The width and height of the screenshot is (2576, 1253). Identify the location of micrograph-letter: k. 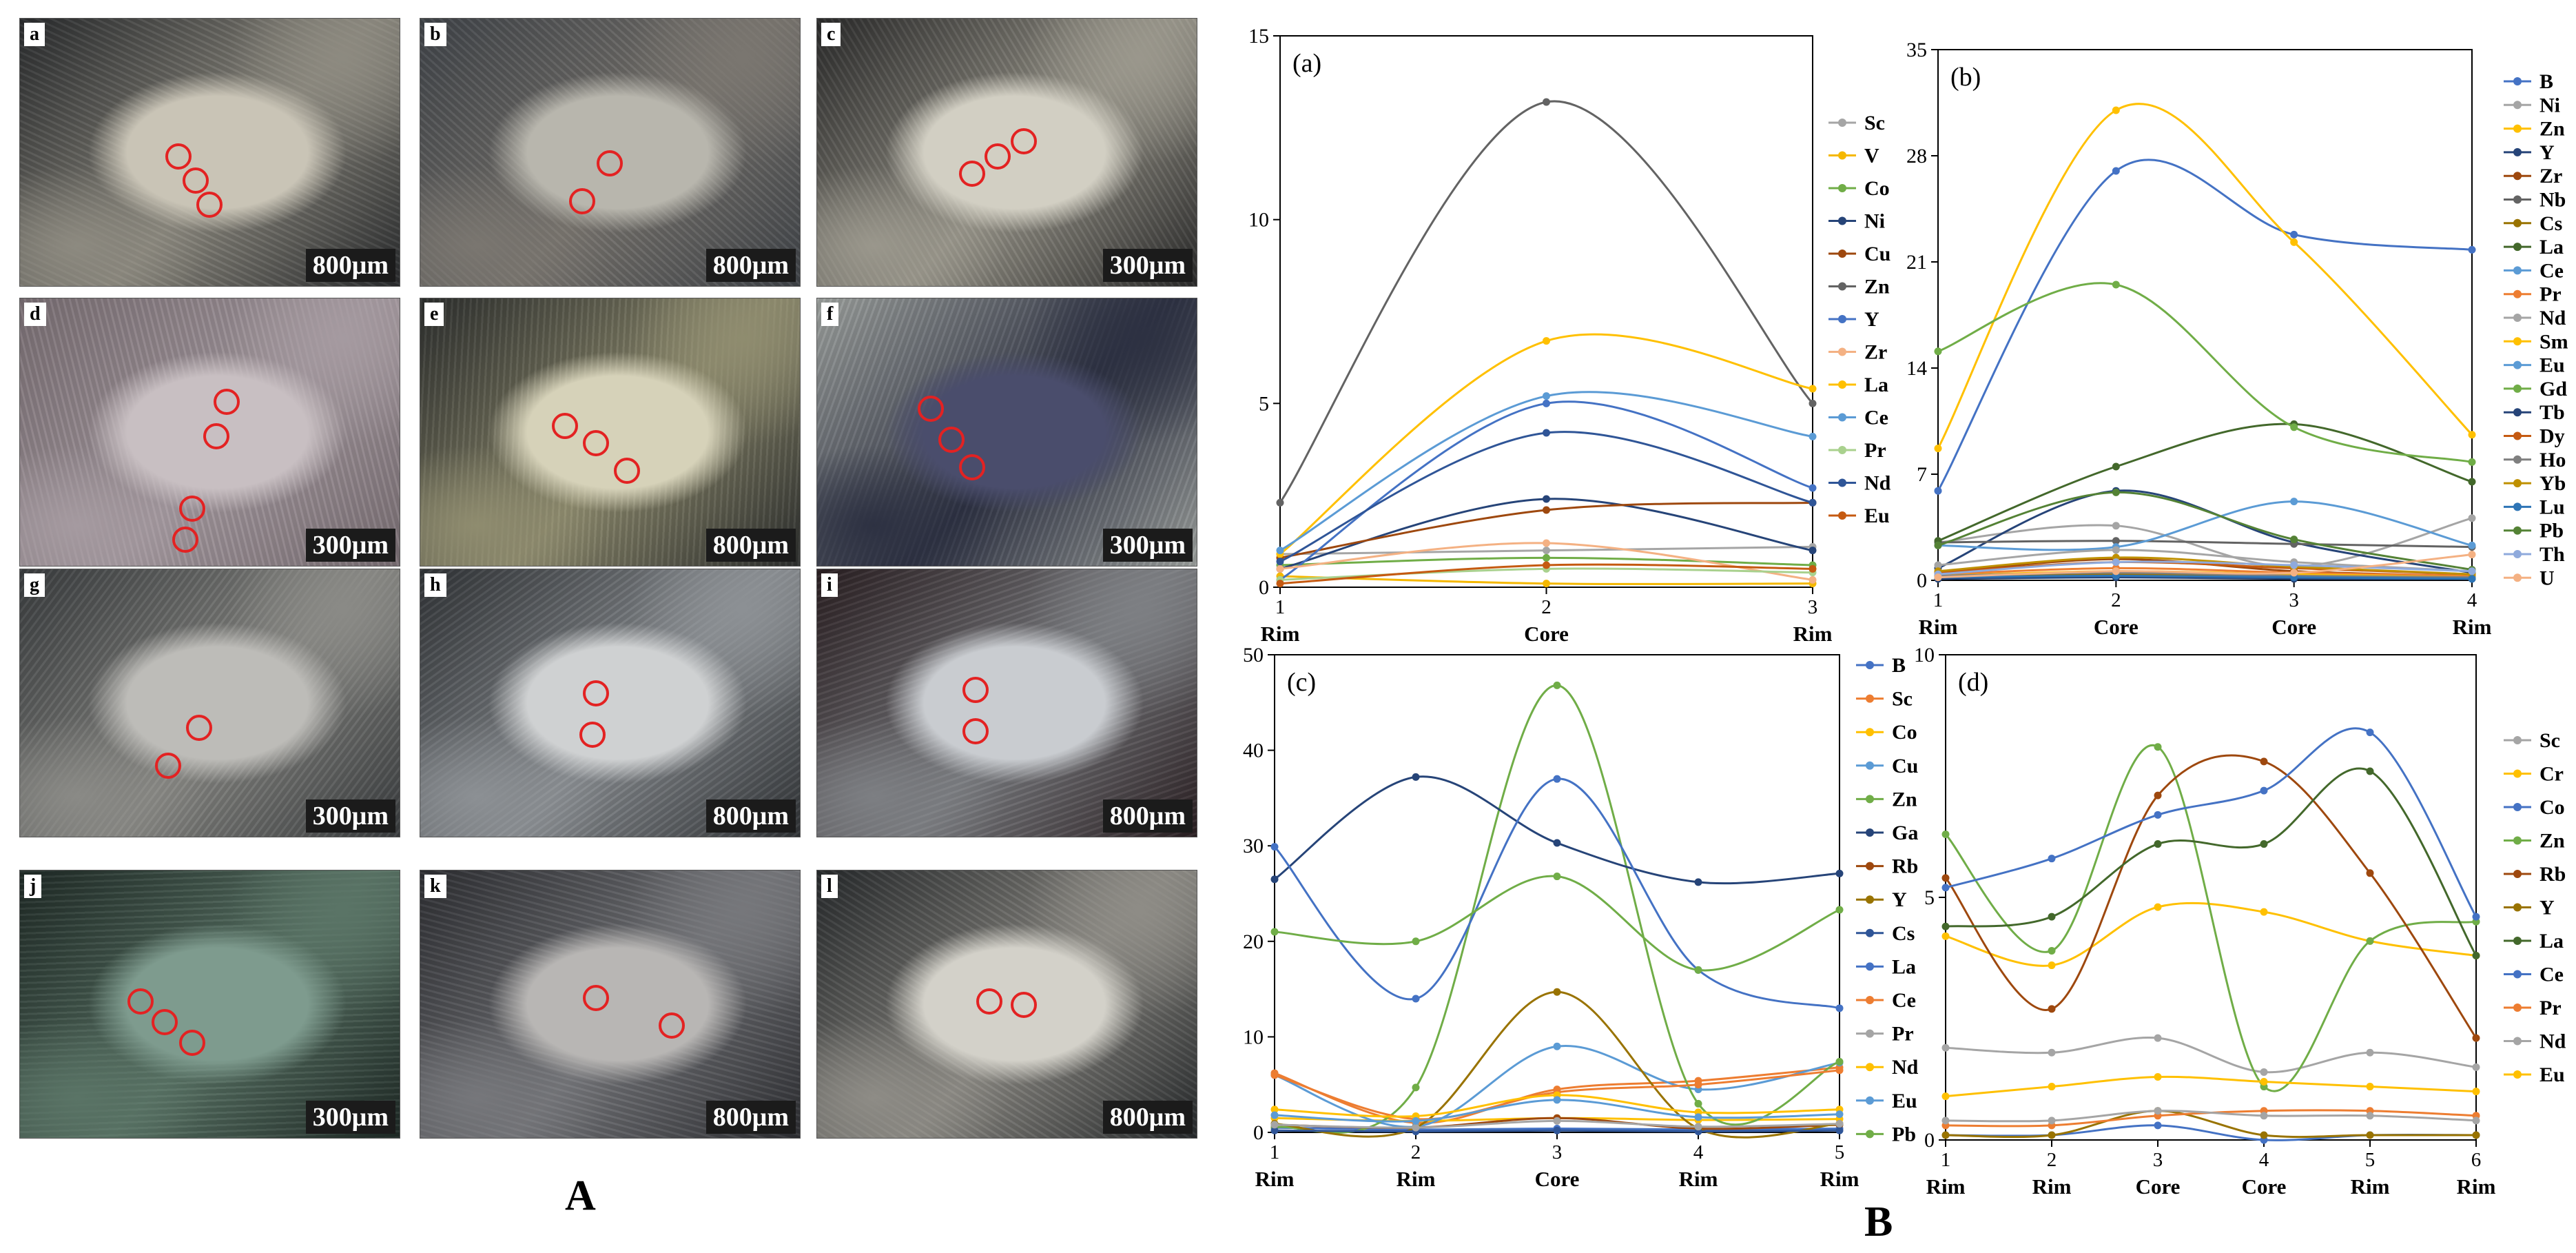
(435, 886).